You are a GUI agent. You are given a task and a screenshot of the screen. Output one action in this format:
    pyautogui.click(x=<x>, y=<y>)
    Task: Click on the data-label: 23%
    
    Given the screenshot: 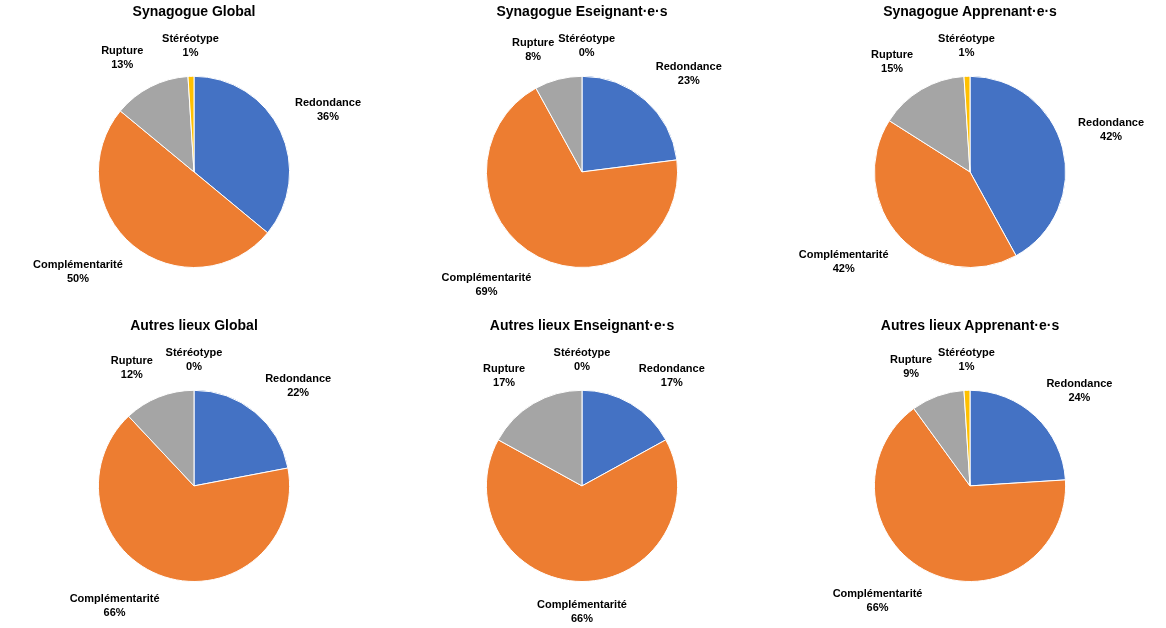 What is the action you would take?
    pyautogui.click(x=689, y=80)
    